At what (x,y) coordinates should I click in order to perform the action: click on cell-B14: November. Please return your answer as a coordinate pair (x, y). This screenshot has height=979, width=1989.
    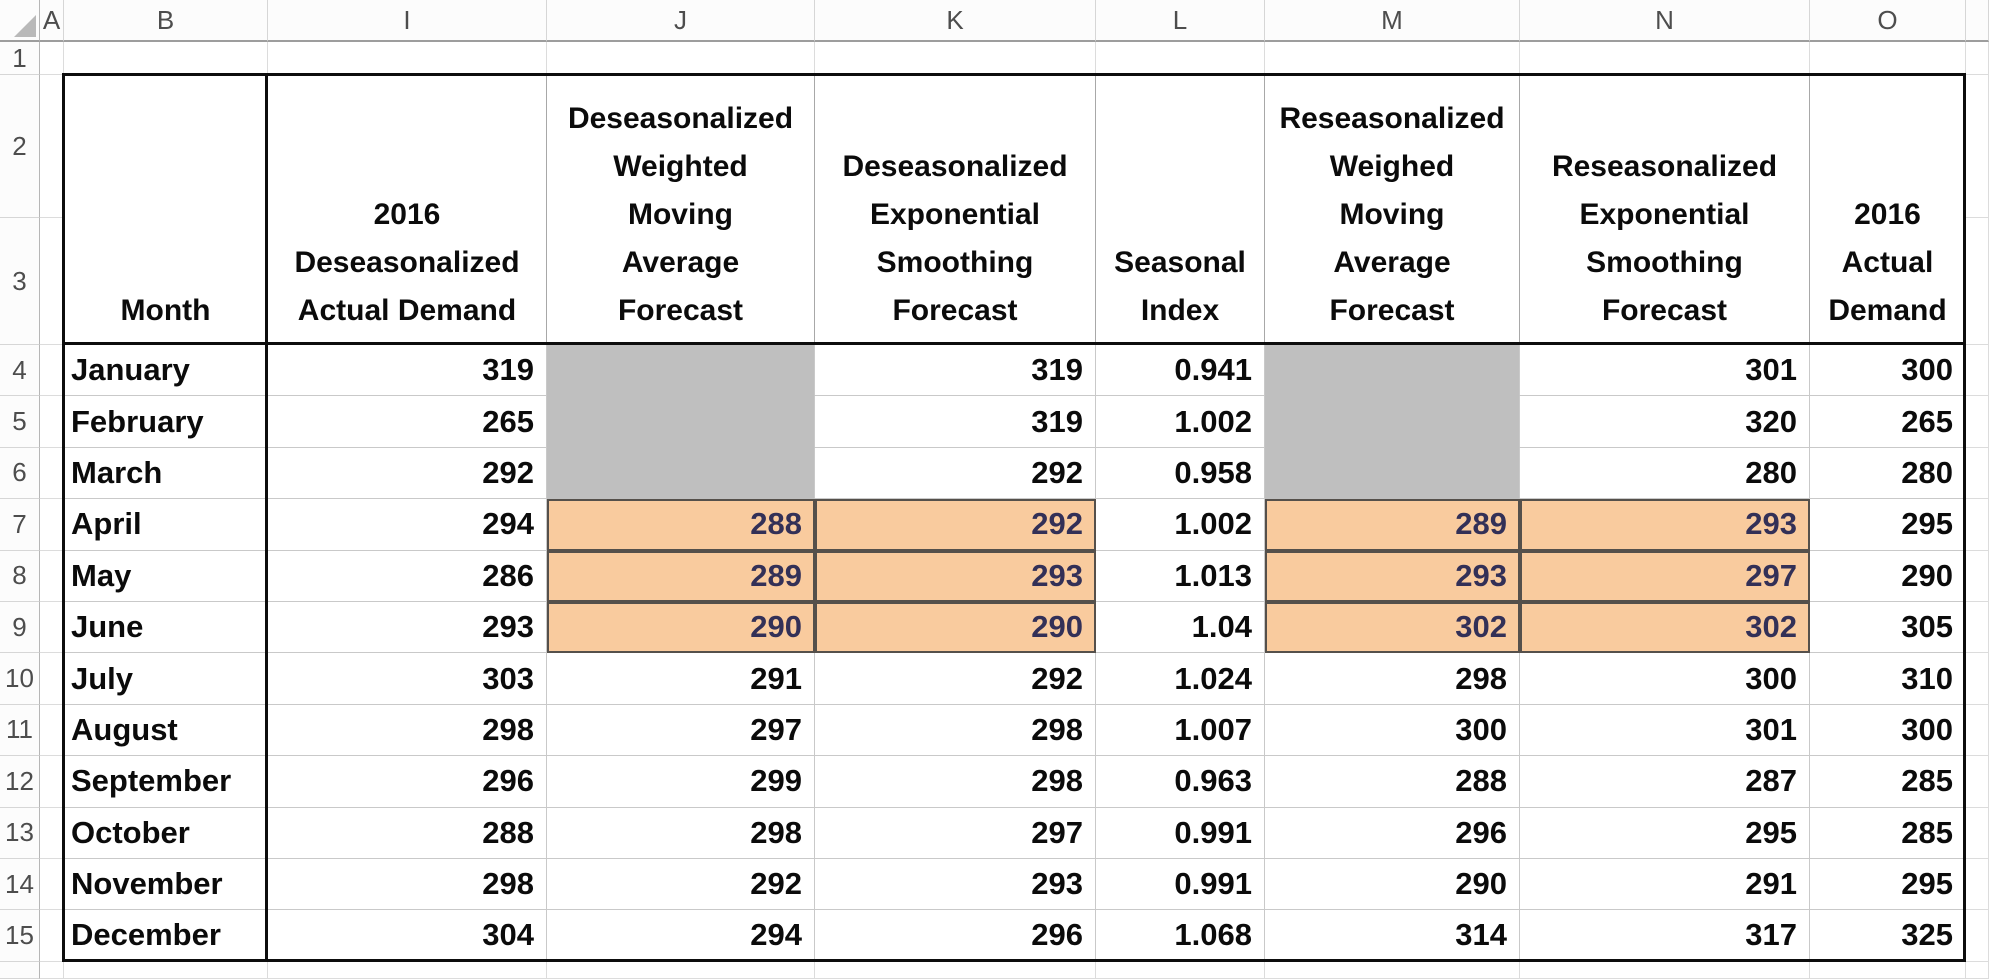
    Looking at the image, I should click on (166, 884).